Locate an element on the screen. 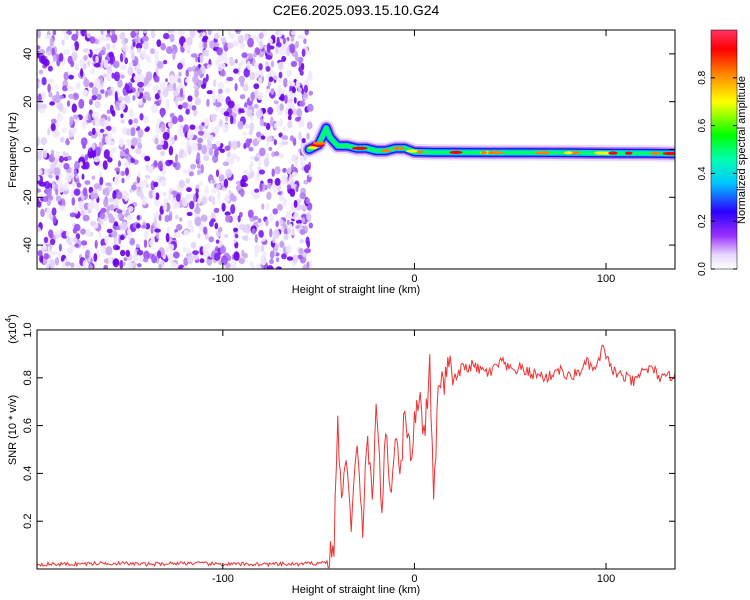  x-tick-label: 100 is located at coordinates (606, 579).